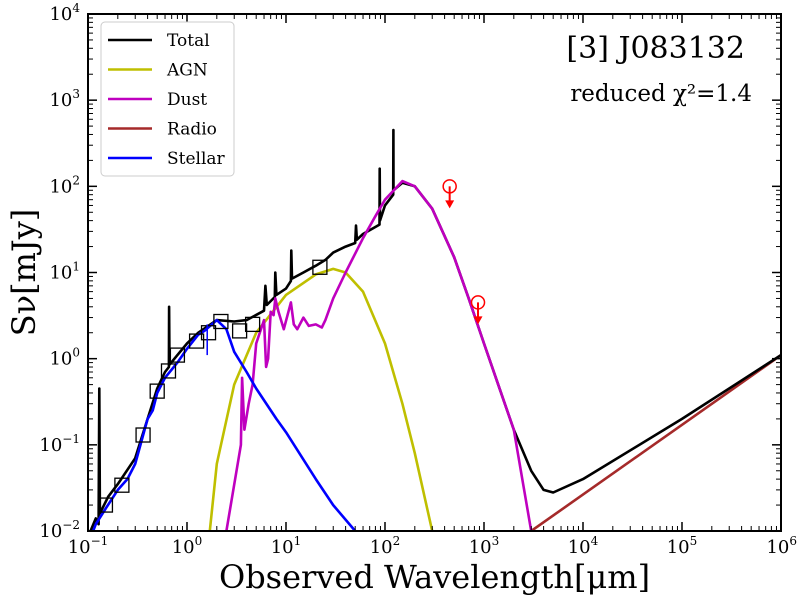 The width and height of the screenshot is (800, 600). Describe the element at coordinates (159, 41) in the screenshot. I see `legend-item-total: Total` at that location.